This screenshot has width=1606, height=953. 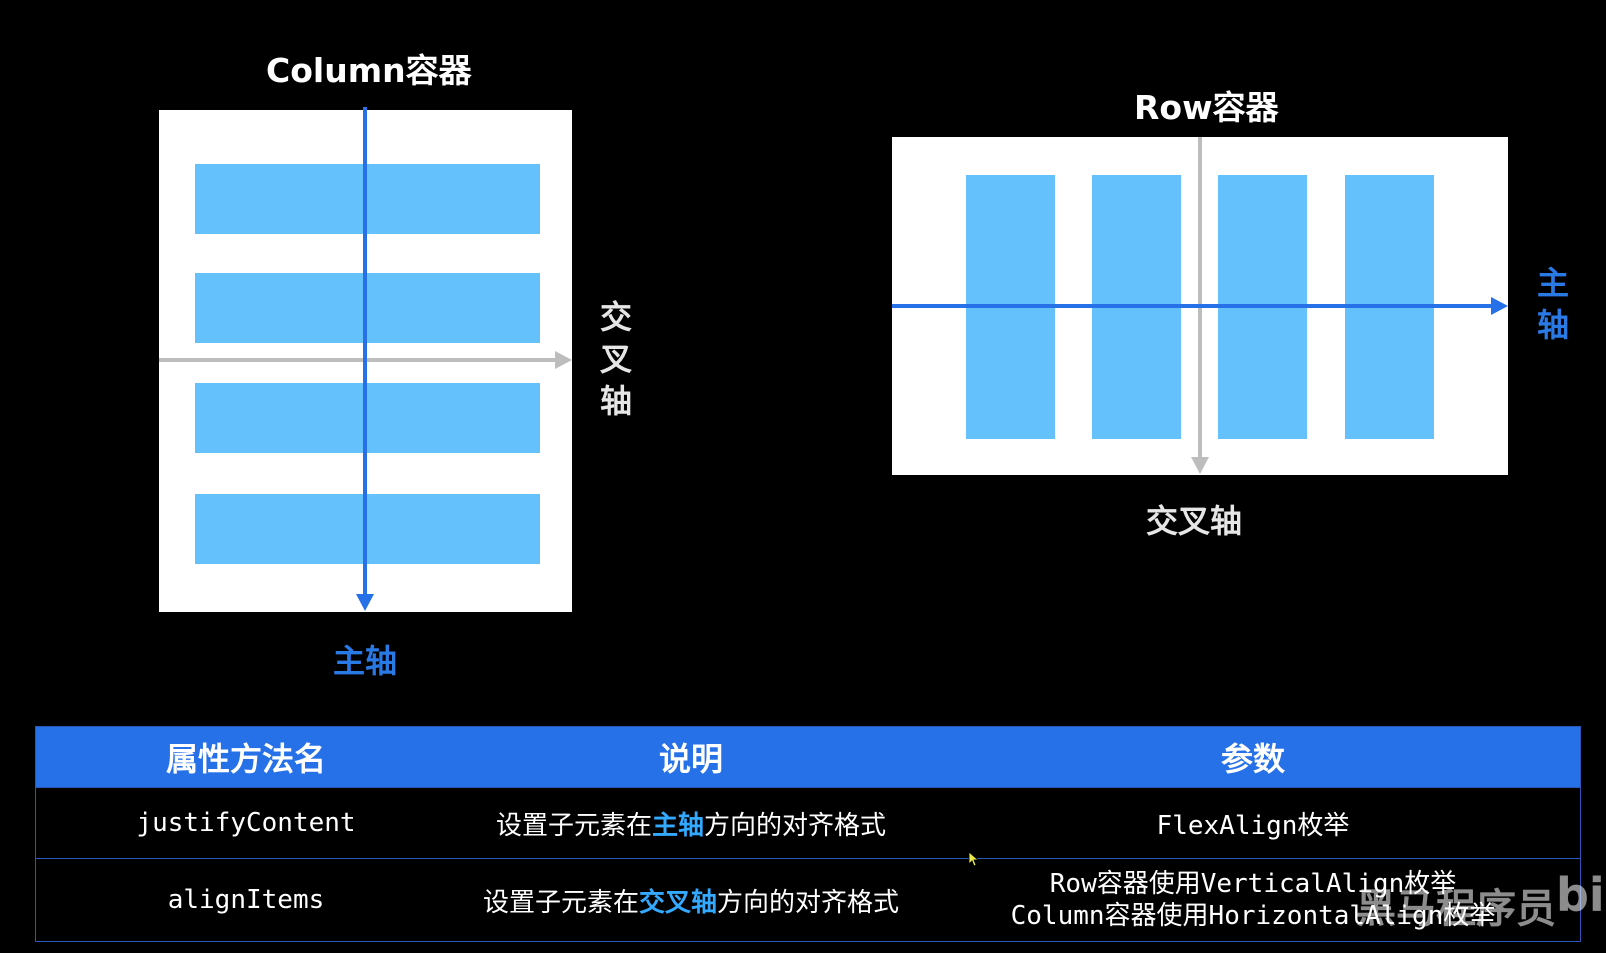 I want to click on description-cell: 设置子元素在主轴方向的对齐格式, so click(x=691, y=823).